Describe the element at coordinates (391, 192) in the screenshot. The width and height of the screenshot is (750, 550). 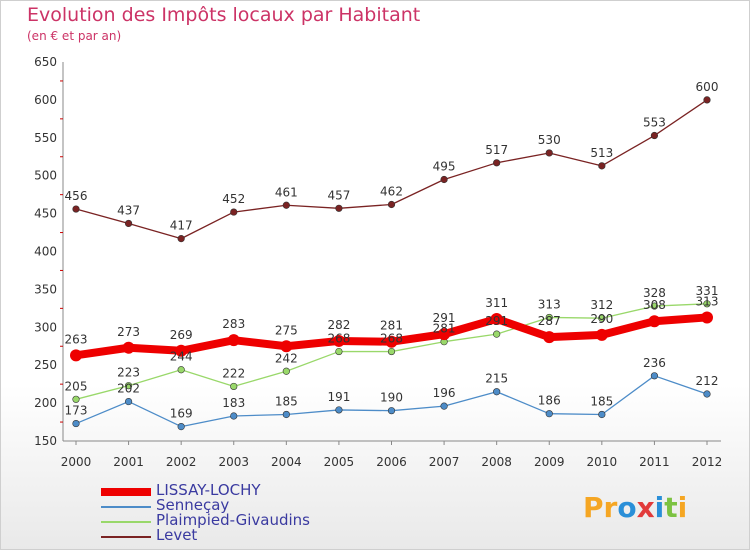
I see `data-label: 462` at that location.